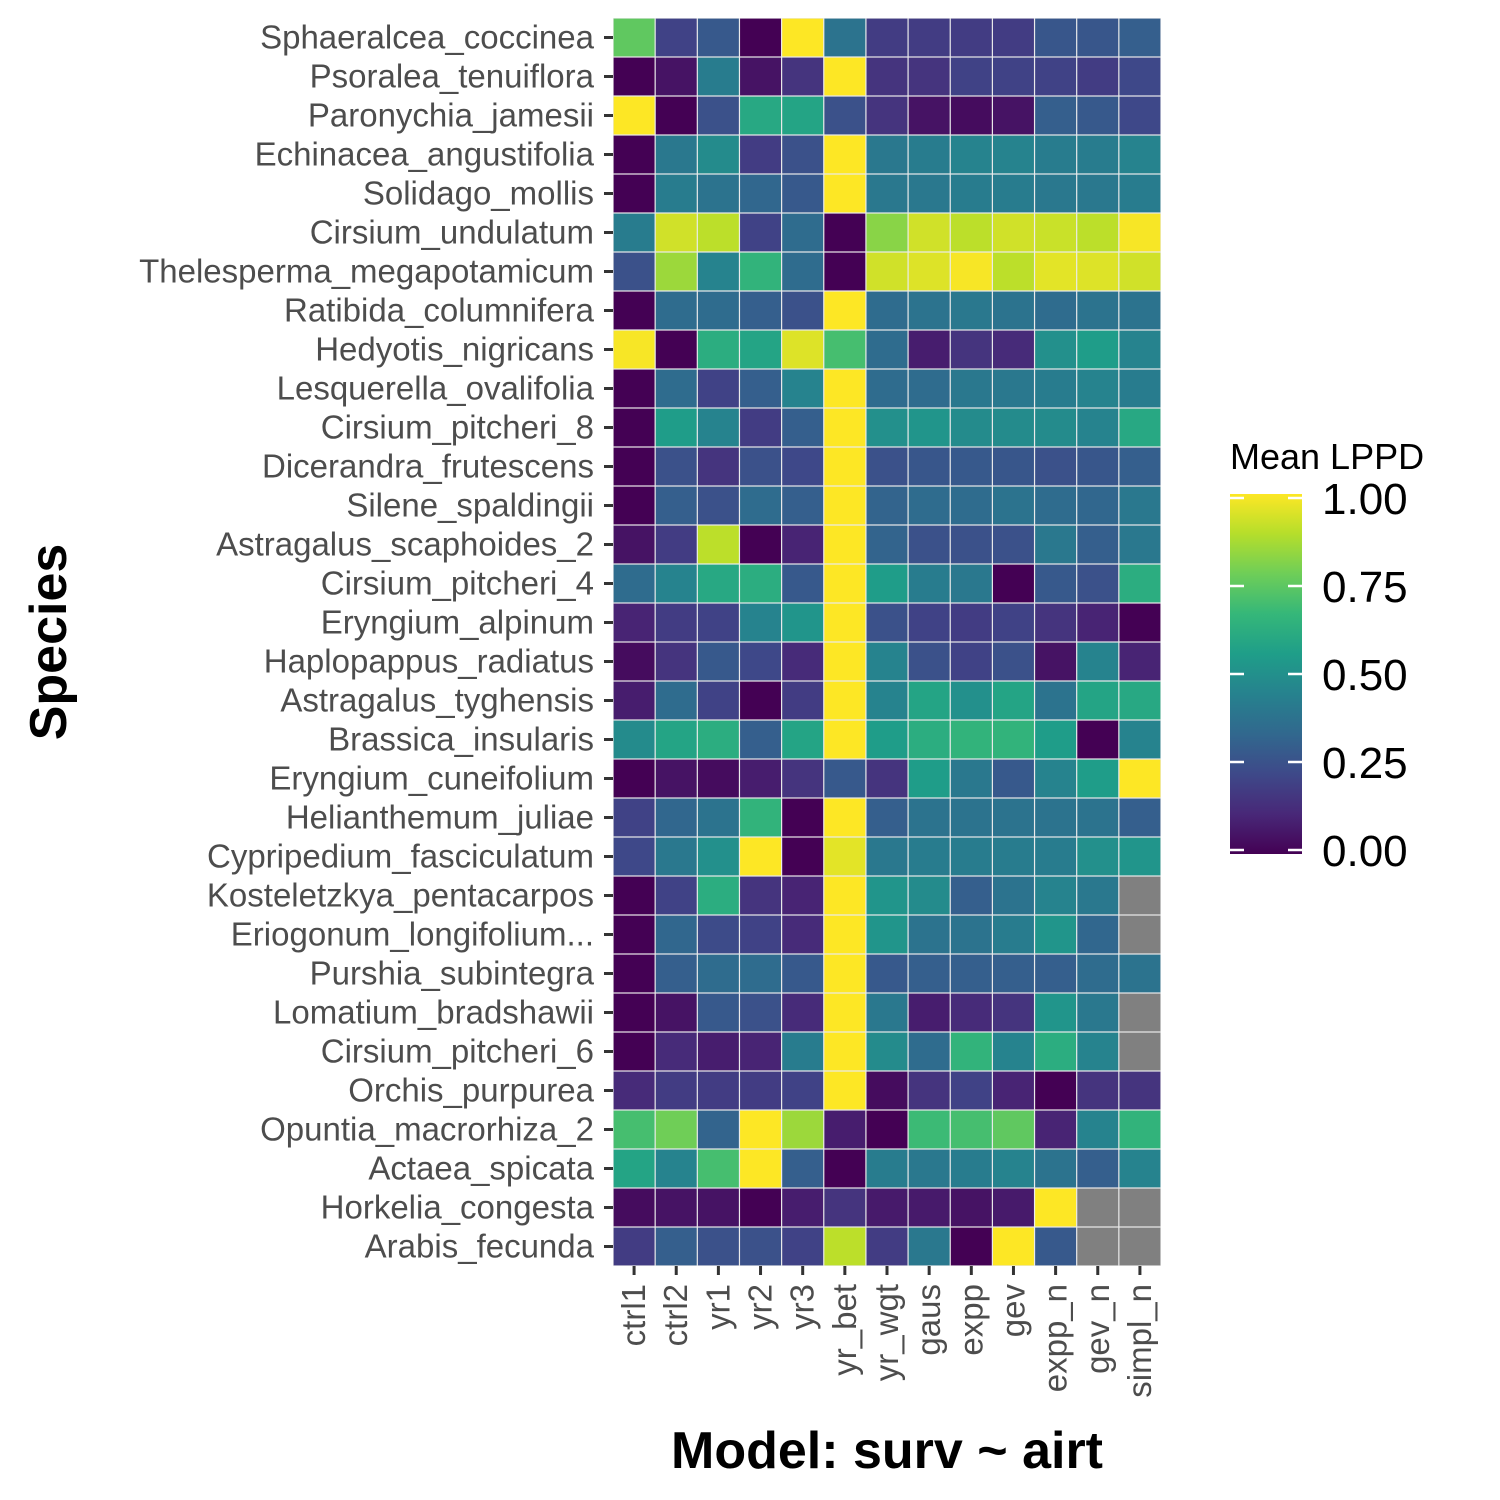 This screenshot has width=1500, height=1500. What do you see at coordinates (405, 544) in the screenshot?
I see `y-tick-label: Astragalus_scaphoides_2` at bounding box center [405, 544].